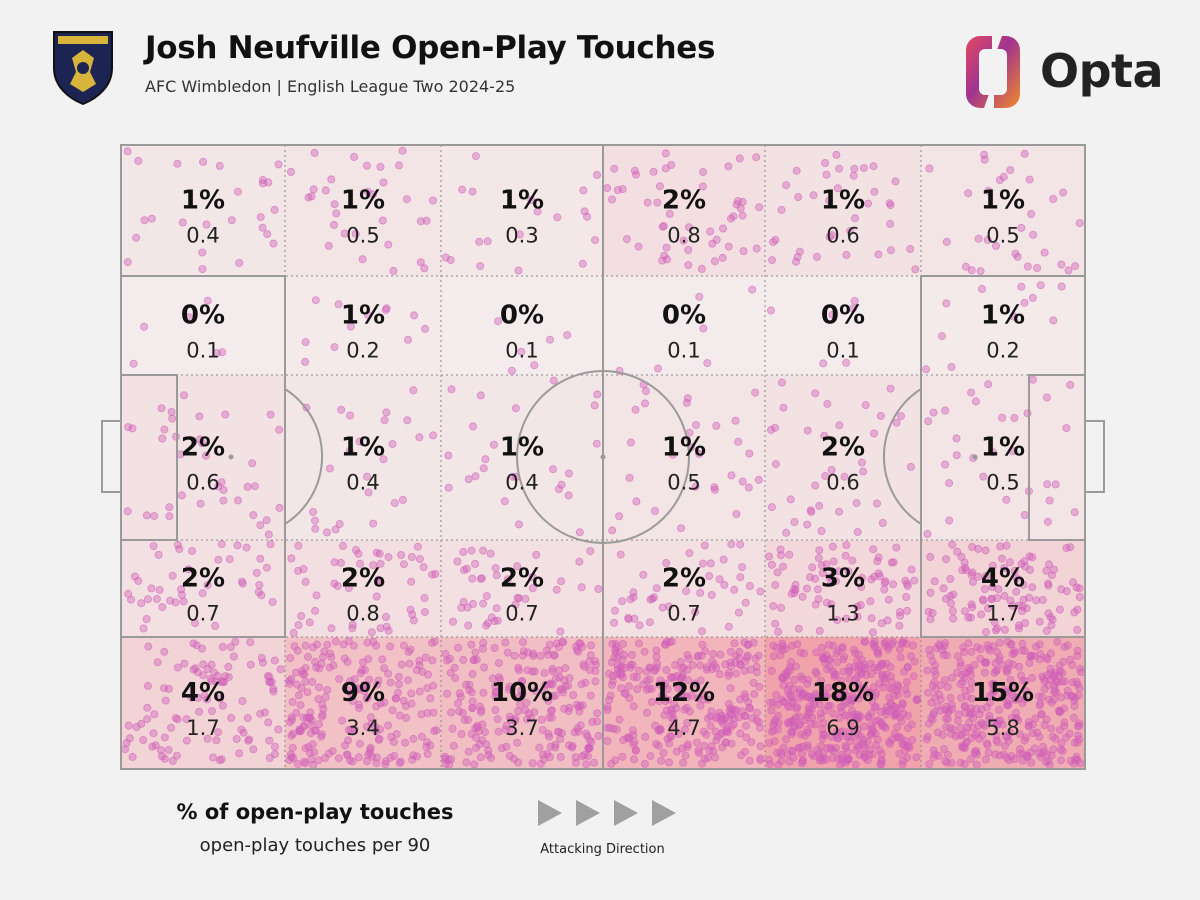 This screenshot has width=1200, height=900. What do you see at coordinates (1094, 456) in the screenshot?
I see `right-goal` at bounding box center [1094, 456].